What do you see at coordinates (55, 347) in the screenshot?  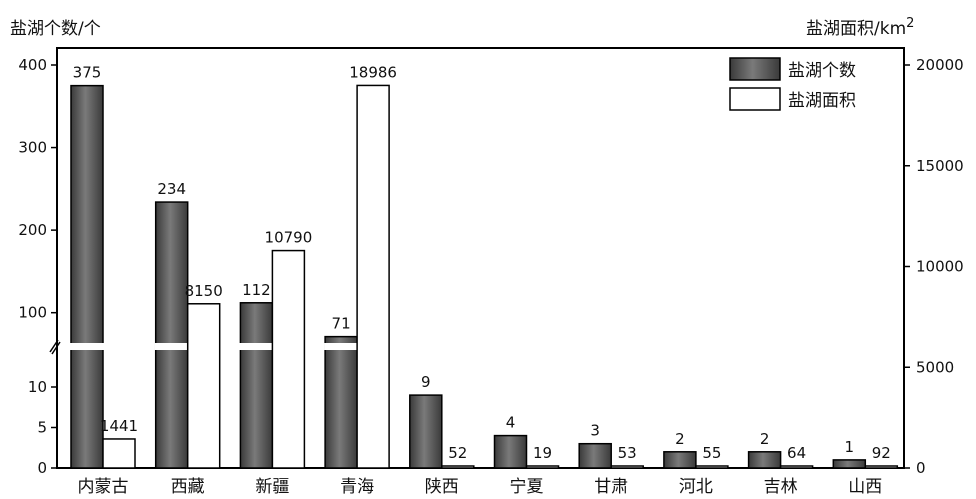 I see `axis-break-marker` at bounding box center [55, 347].